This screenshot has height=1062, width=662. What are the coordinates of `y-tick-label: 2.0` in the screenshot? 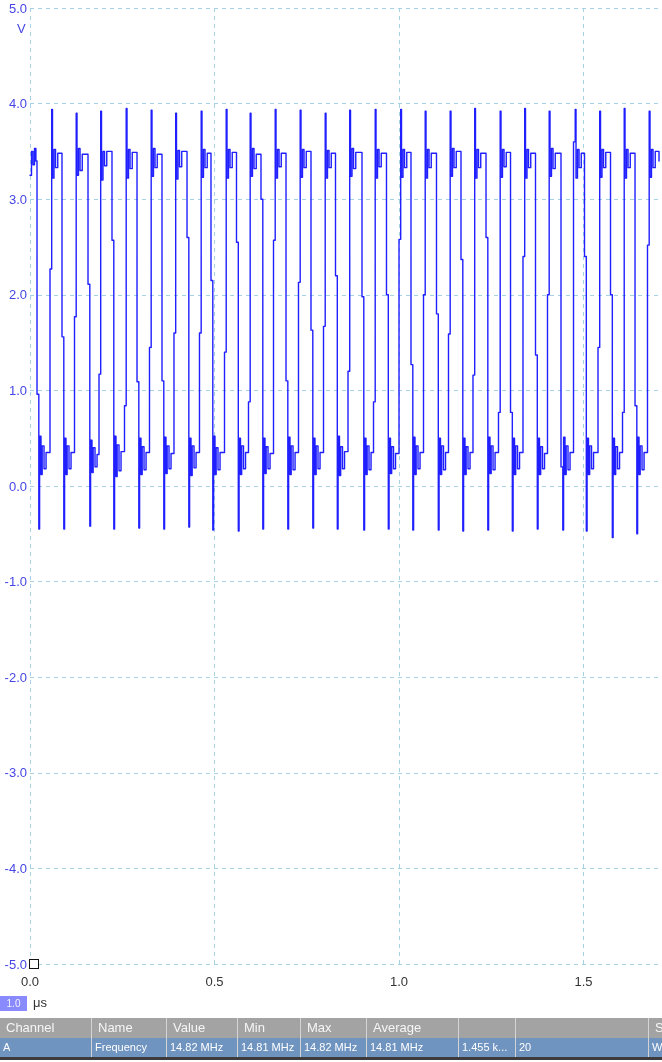 It's located at (17, 295).